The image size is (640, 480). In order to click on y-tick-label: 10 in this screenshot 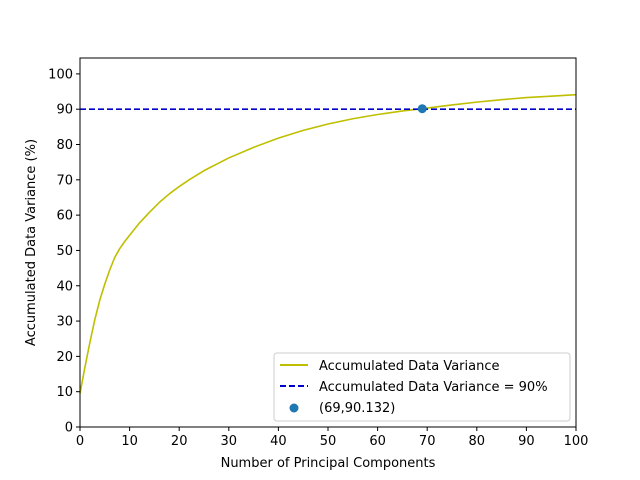, I will do `click(64, 392)`.